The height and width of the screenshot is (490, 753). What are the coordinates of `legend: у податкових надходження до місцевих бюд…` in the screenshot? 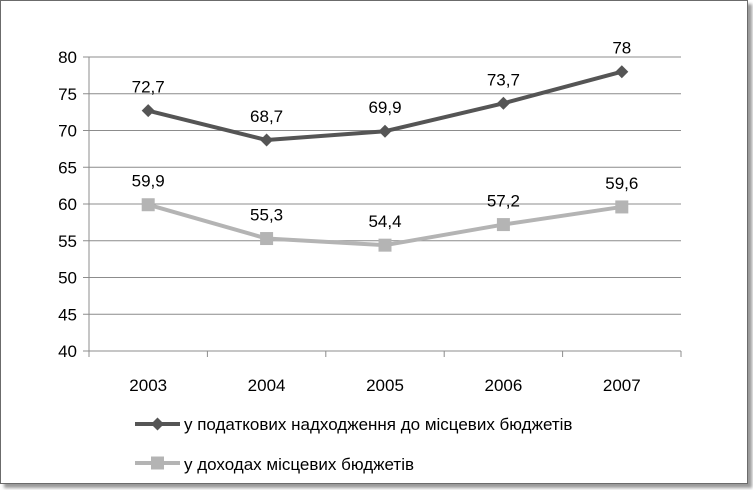 It's located at (353, 444).